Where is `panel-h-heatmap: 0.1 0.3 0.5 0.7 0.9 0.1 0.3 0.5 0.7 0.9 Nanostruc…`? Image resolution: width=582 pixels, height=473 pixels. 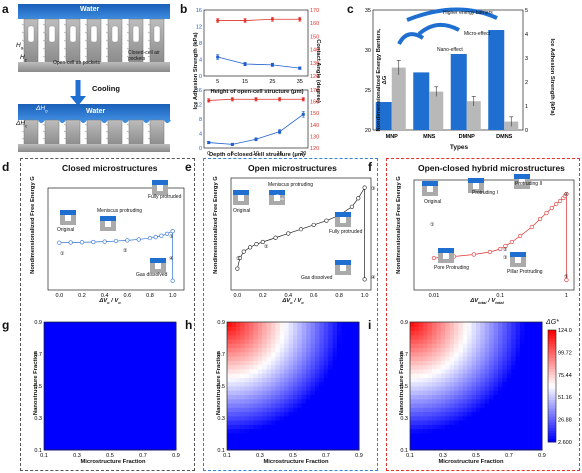 panel-h-heatmap: 0.1 0.3 0.5 0.7 0.9 0.1 0.3 0.5 0.7 0.9 Nanostruc… is located at coordinates (290, 392).